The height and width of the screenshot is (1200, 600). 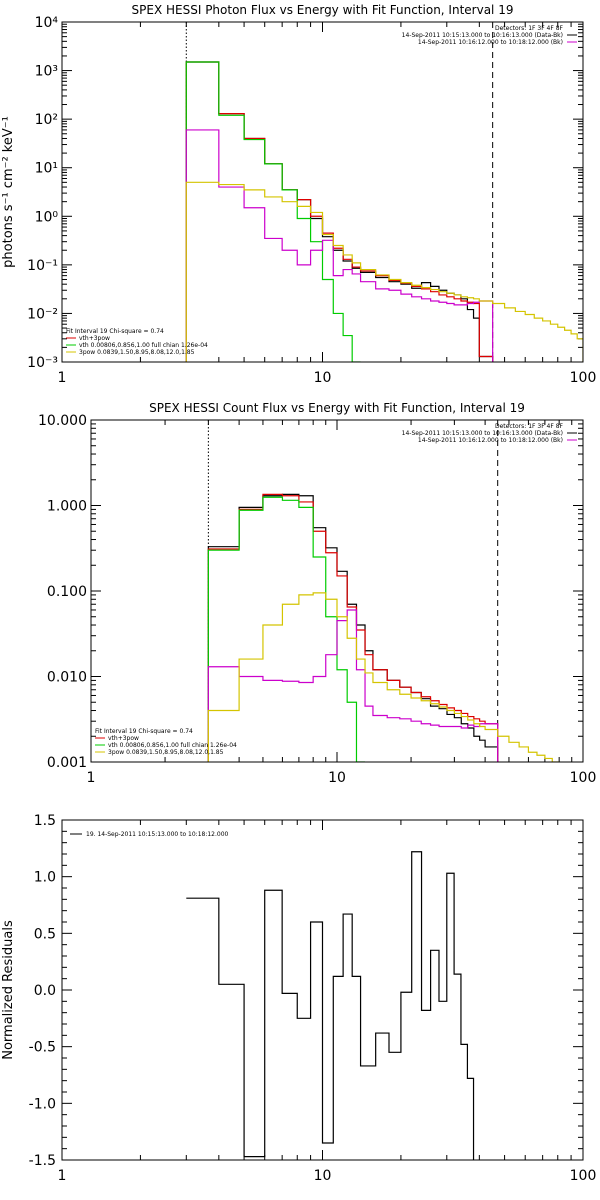 What do you see at coordinates (45, 934) in the screenshot?
I see `y-tick-label: 0.5` at bounding box center [45, 934].